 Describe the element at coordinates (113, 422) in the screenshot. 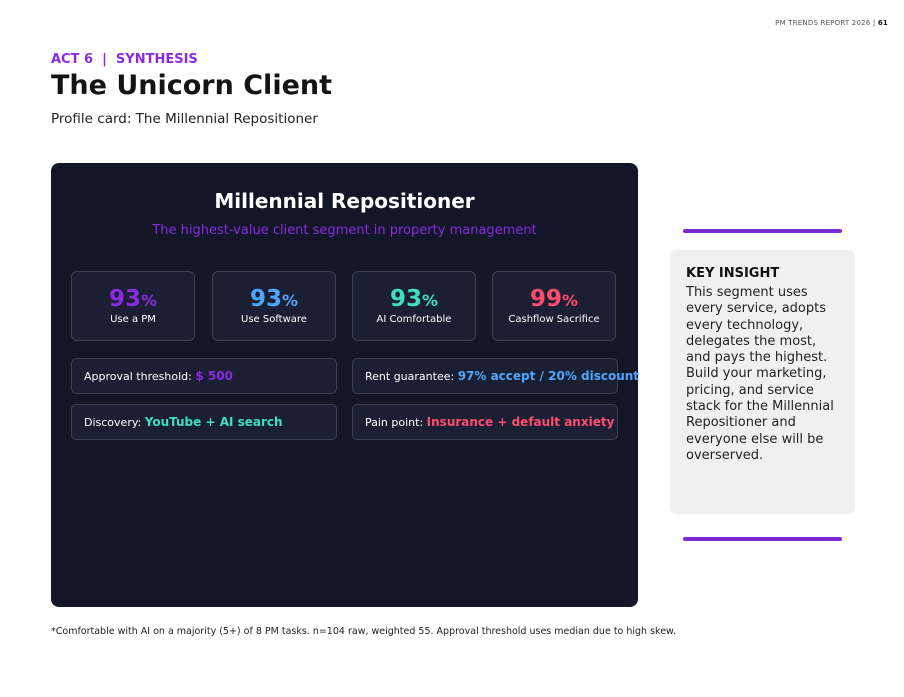

I see `detail-label: Discovery:` at that location.